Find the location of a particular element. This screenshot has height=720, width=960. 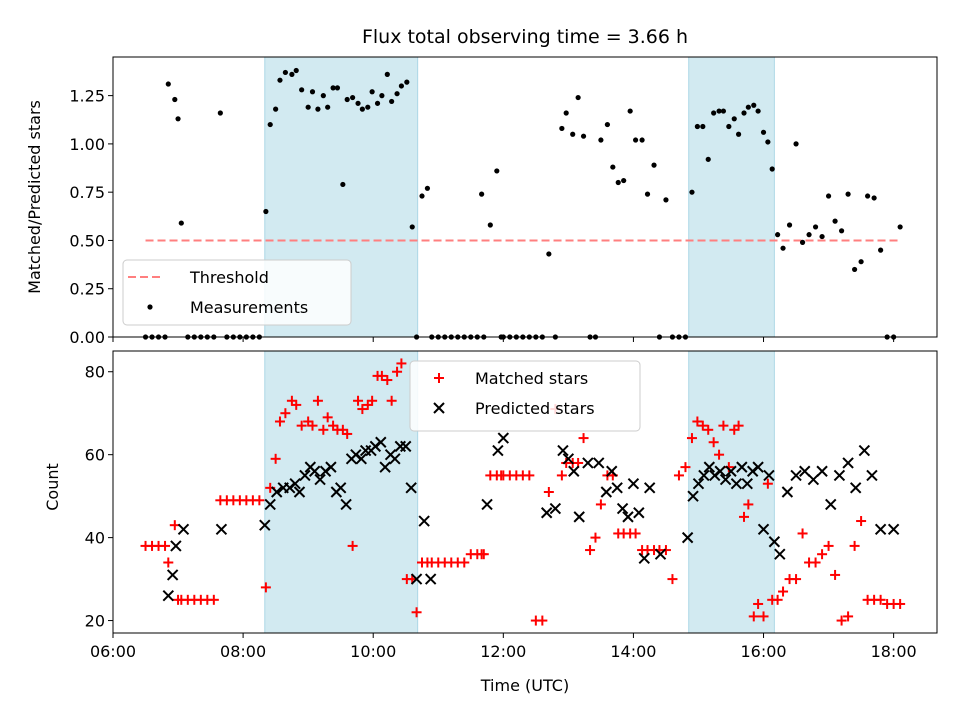

x-tick-label: 08:00 is located at coordinates (243, 651).